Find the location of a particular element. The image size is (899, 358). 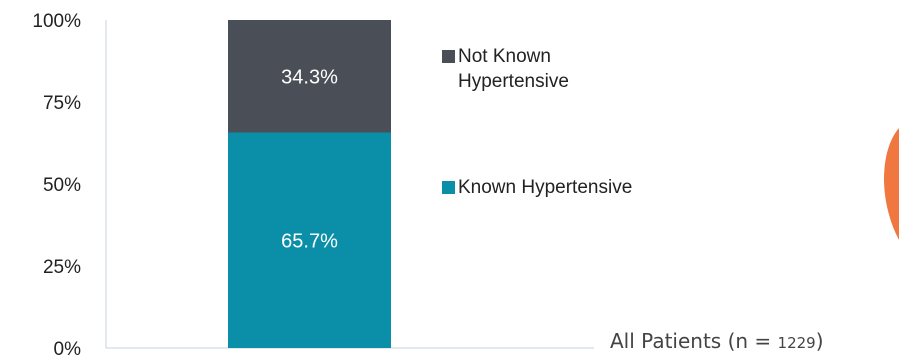

data-label: 65.7% is located at coordinates (309, 241).